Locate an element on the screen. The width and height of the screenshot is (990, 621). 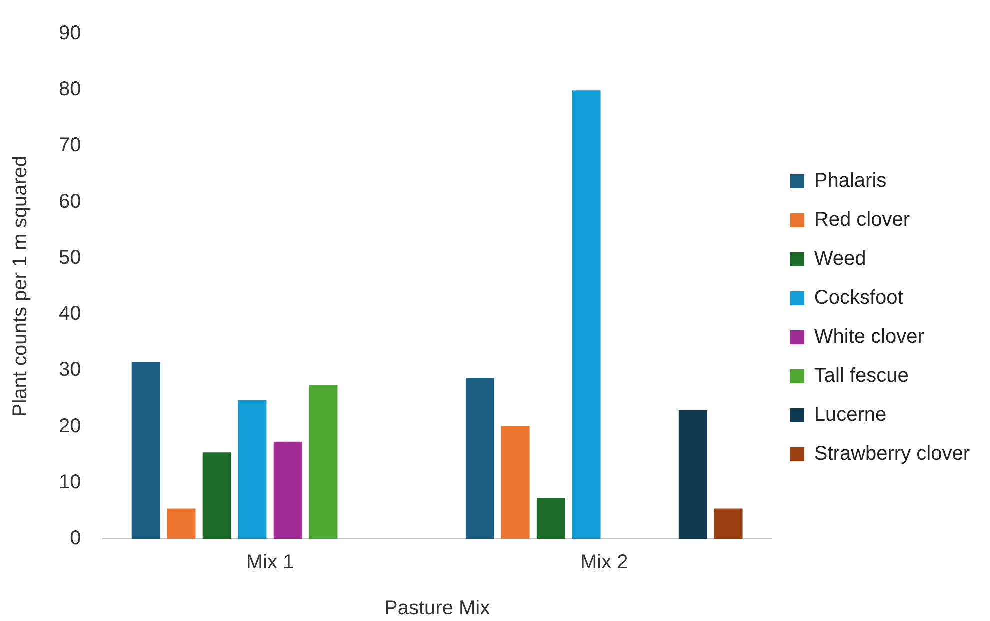
y-tick-label: 10 is located at coordinates (70, 482).